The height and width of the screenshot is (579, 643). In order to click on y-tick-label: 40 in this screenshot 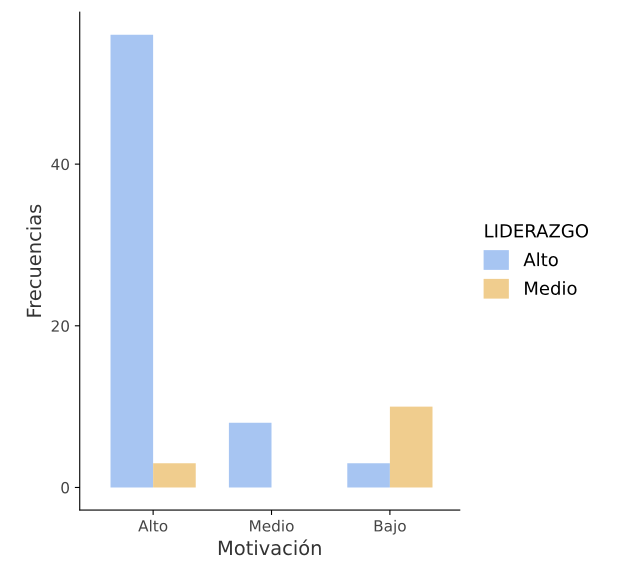, I will do `click(60, 164)`.